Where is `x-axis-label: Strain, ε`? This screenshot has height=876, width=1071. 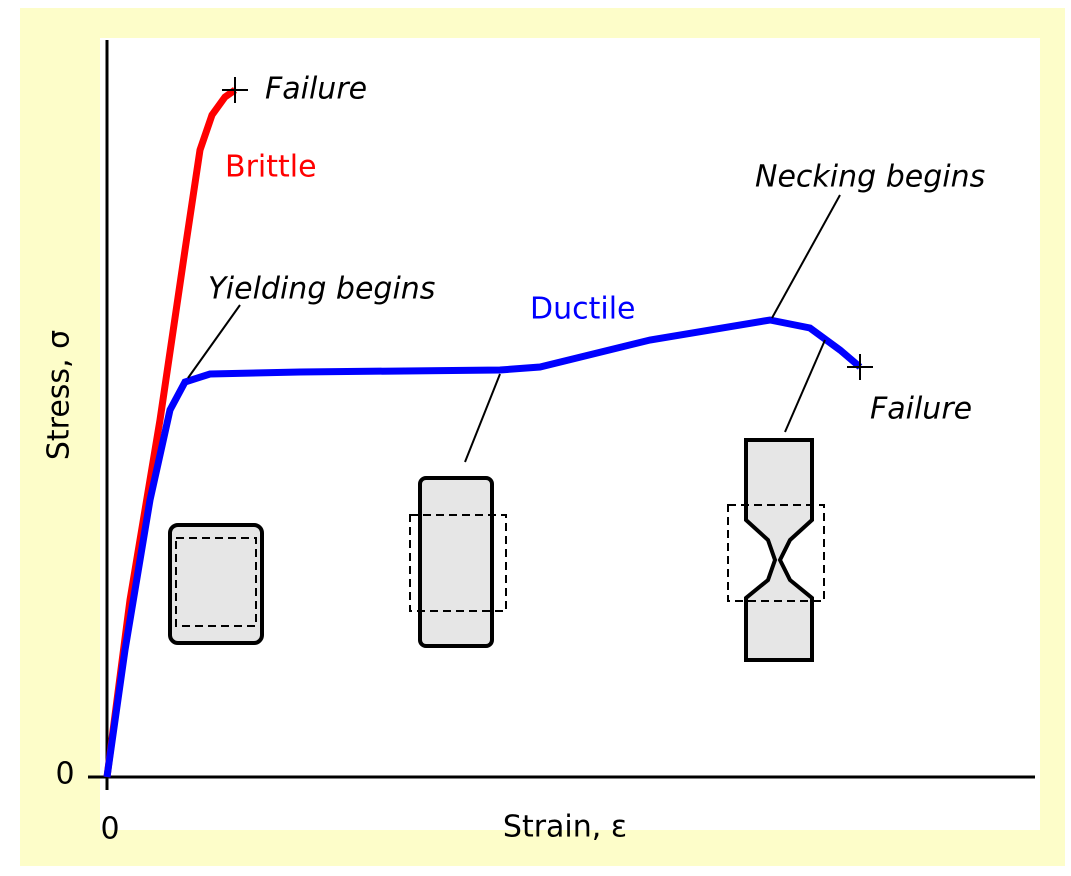
x-axis-label: Strain, ε is located at coordinates (565, 827).